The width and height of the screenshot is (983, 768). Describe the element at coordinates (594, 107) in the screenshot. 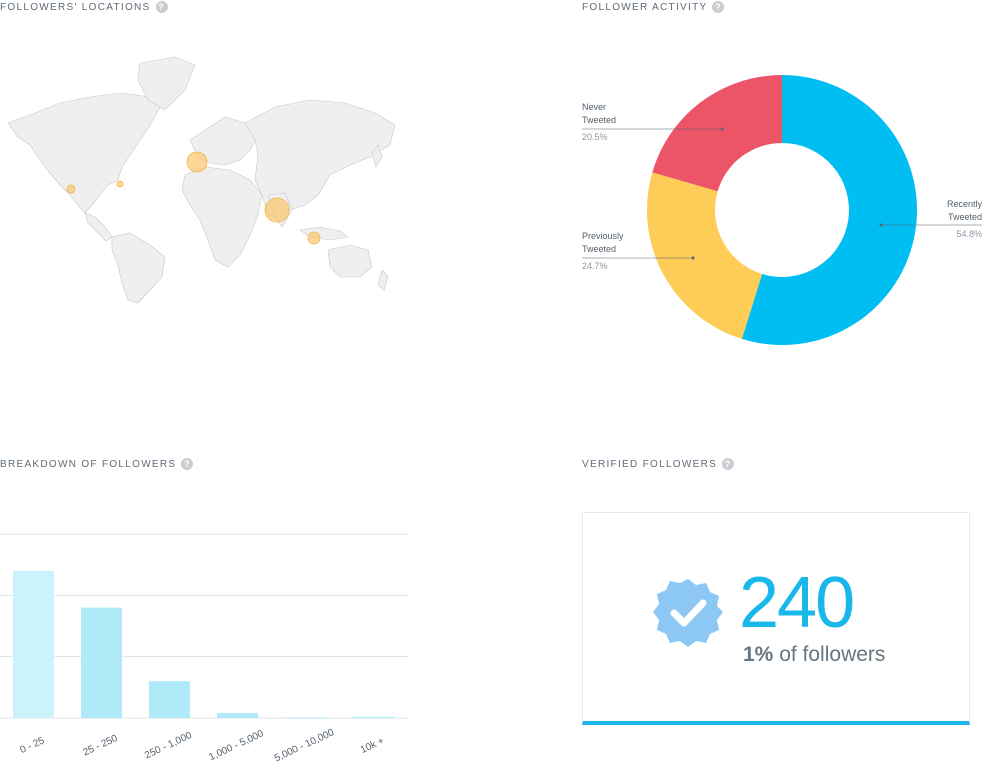

I see `never-label-1: Never` at that location.